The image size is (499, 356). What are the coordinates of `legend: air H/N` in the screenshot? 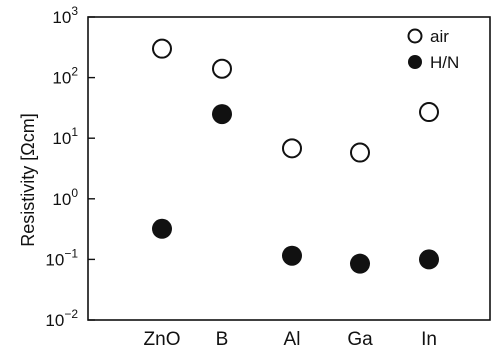 It's located at (433, 49).